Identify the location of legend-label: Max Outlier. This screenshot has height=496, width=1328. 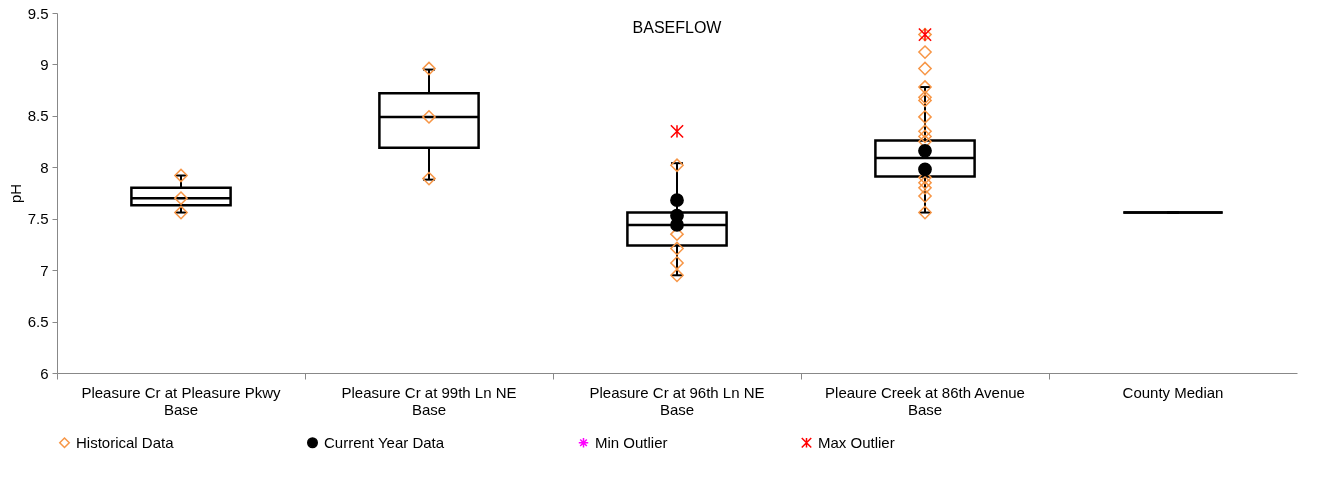
(856, 442).